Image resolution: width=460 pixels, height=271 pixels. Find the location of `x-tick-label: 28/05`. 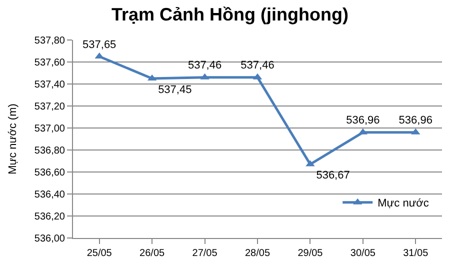

x-tick-label: 28/05 is located at coordinates (257, 253).